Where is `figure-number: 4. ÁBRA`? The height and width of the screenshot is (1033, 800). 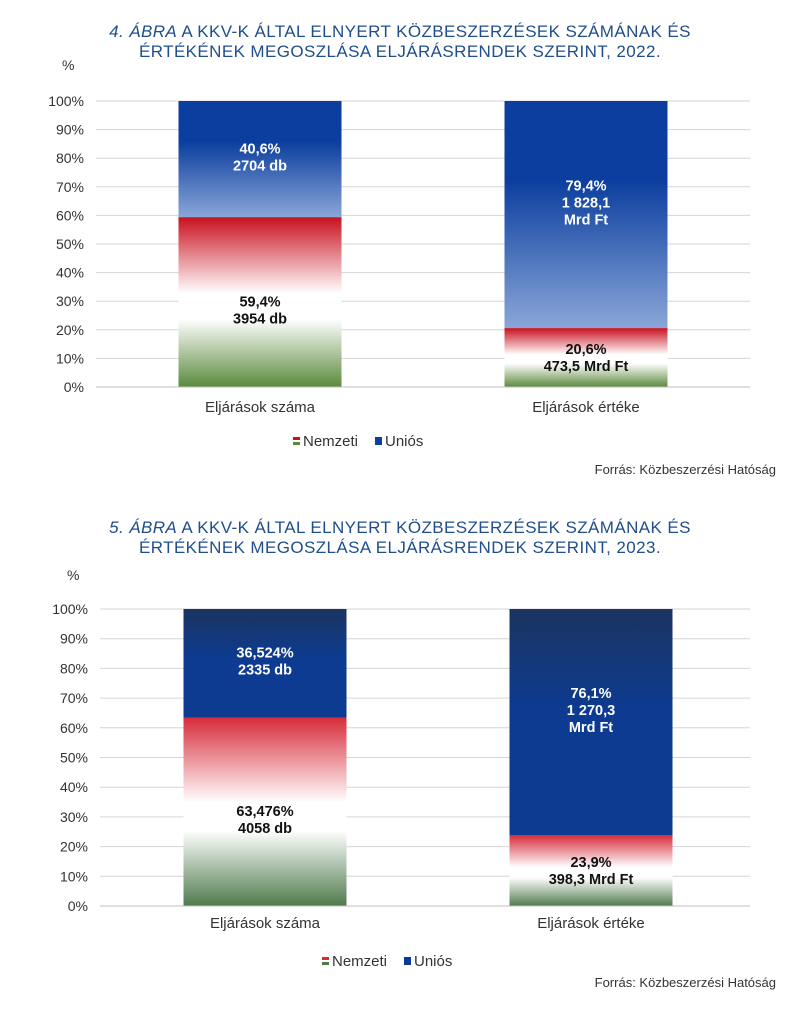
figure-number: 4. ÁBRA is located at coordinates (143, 31).